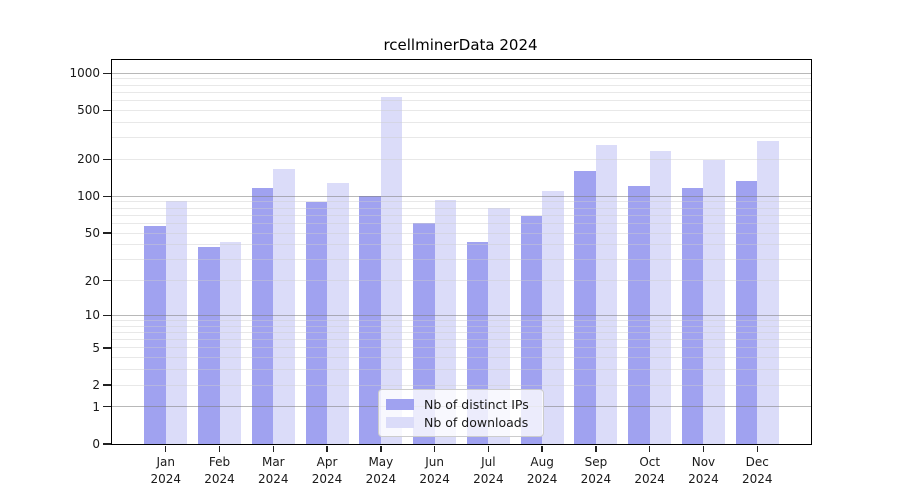 The image size is (900, 500). What do you see at coordinates (531, 330) in the screenshot?
I see `bar-aug-distinct-ips` at bounding box center [531, 330].